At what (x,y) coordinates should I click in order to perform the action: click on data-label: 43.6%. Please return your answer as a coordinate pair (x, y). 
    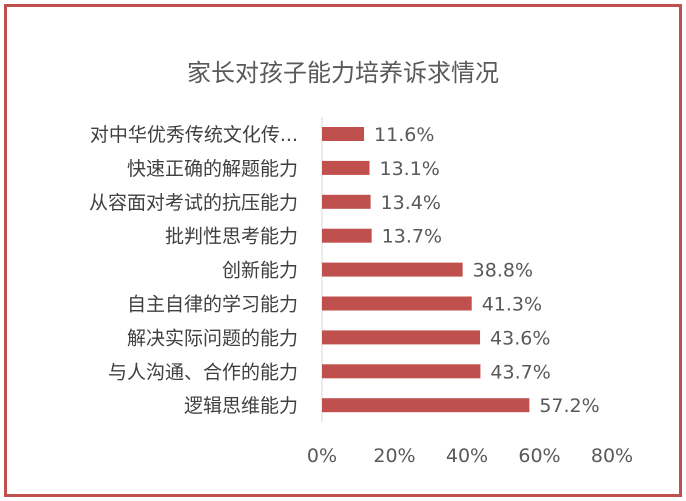
    Looking at the image, I should click on (520, 338).